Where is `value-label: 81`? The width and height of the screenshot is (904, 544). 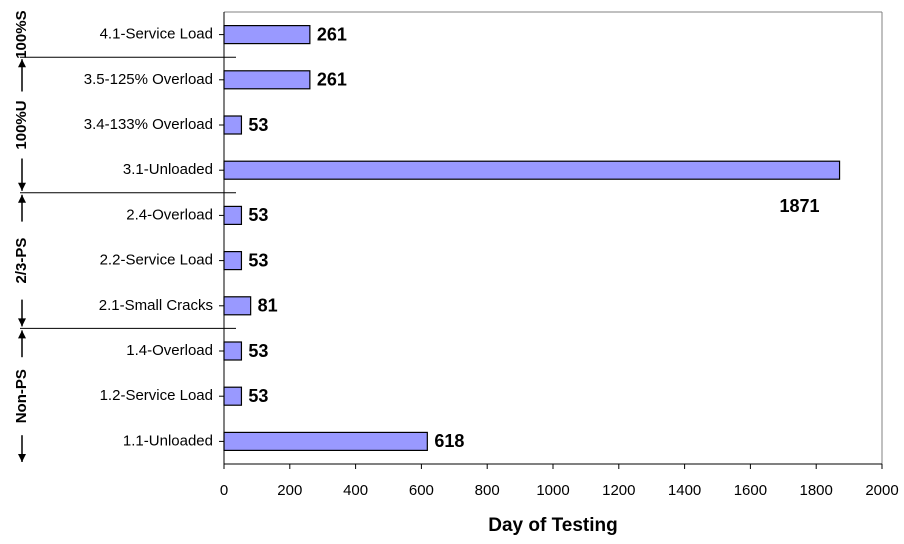 value-label: 81 is located at coordinates (268, 306).